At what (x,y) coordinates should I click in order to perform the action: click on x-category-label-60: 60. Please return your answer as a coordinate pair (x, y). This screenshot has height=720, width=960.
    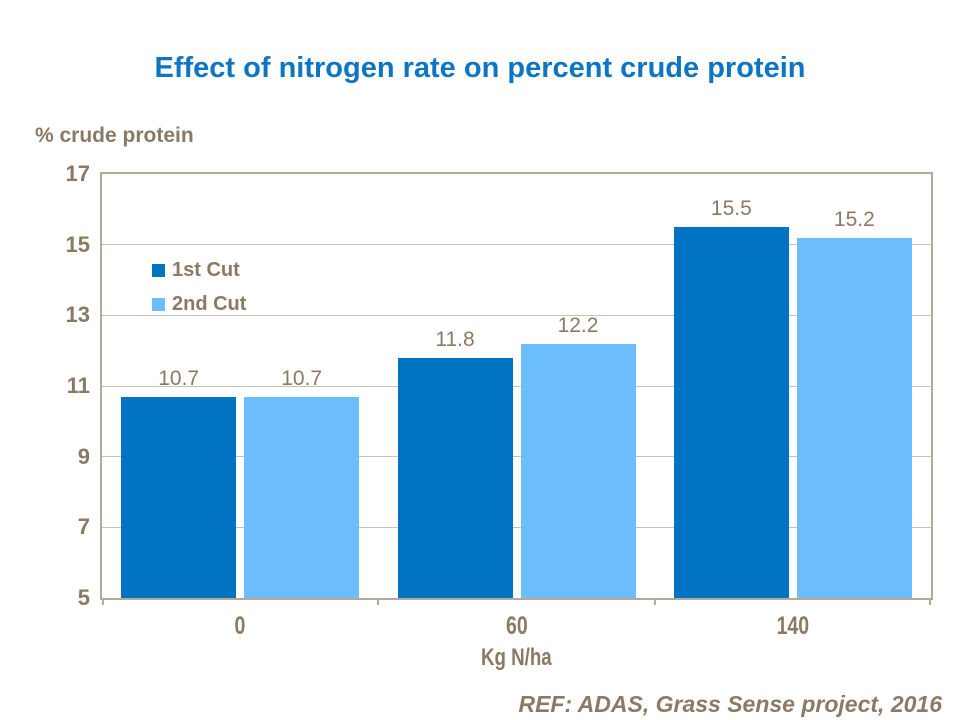
    Looking at the image, I should click on (516, 626).